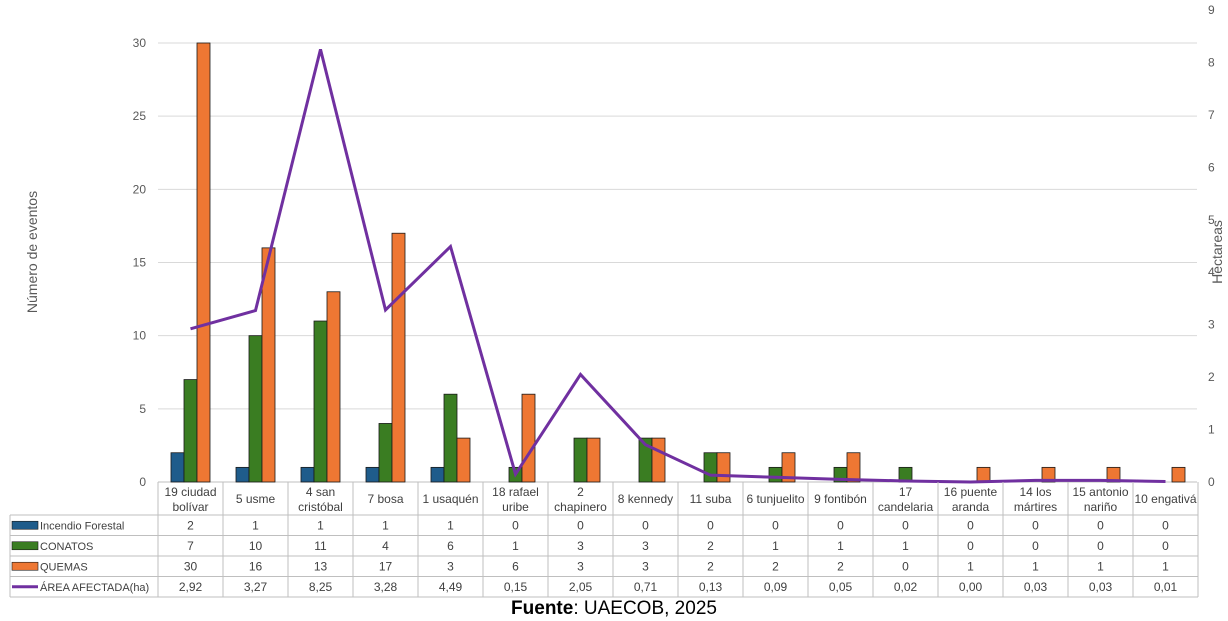 Image resolution: width=1228 pixels, height=621 pixels. I want to click on data-label: 3,27, so click(256, 587).